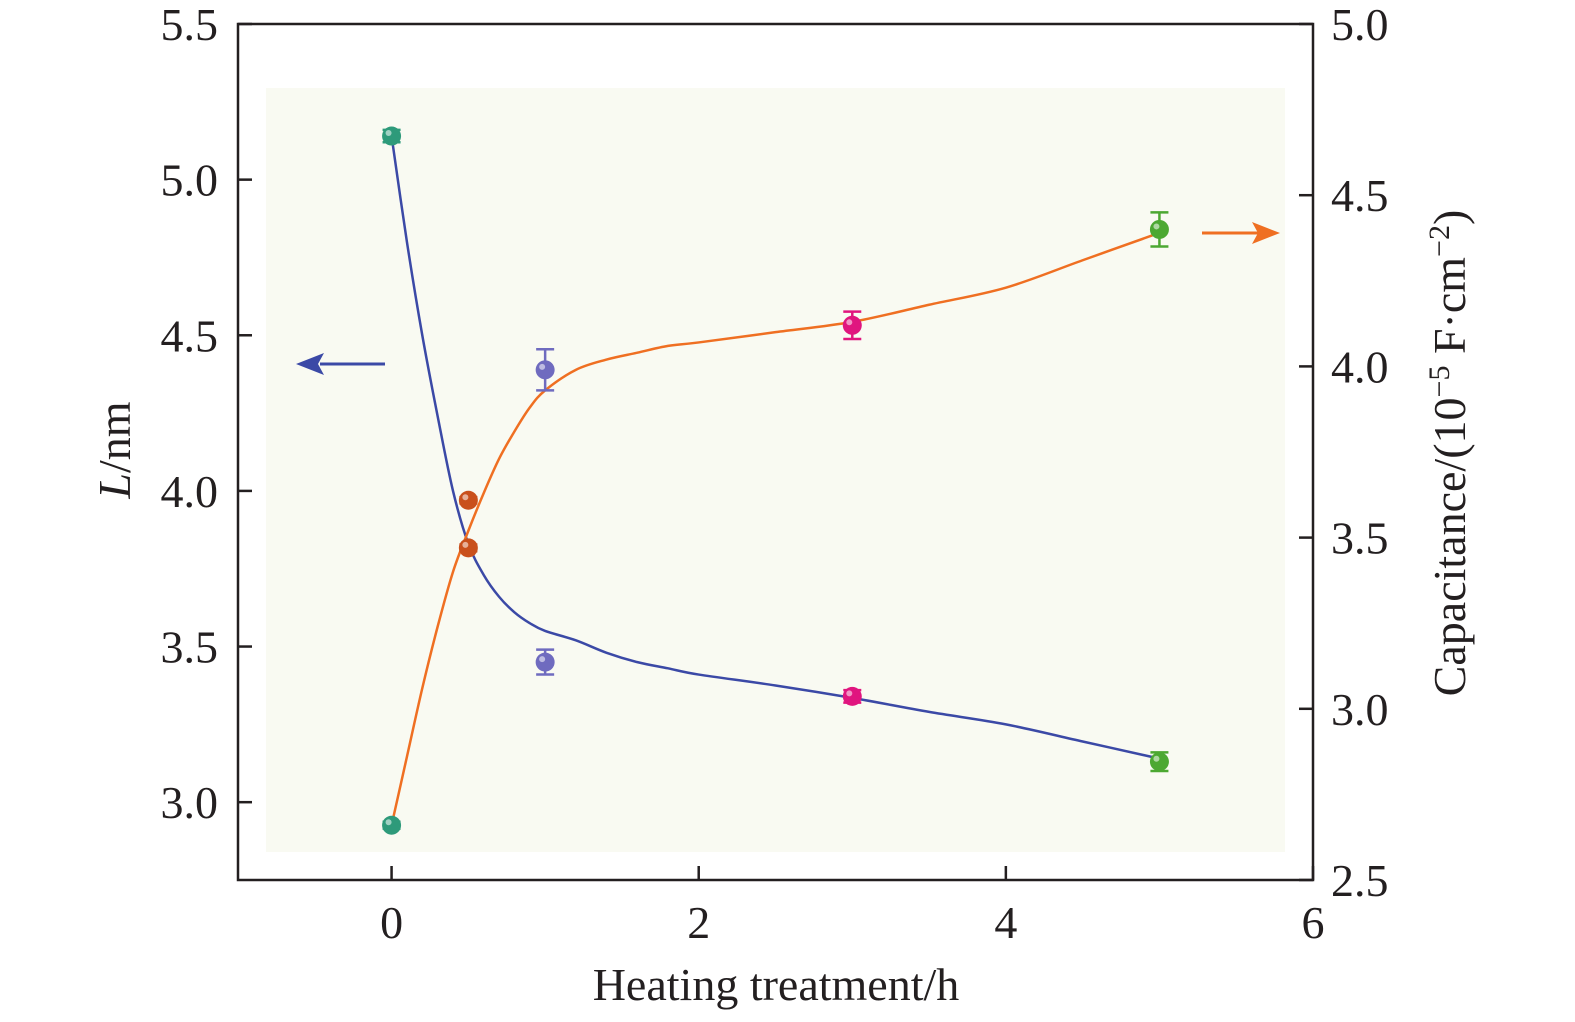 The width and height of the screenshot is (1575, 1022). Describe the element at coordinates (1360, 195) in the screenshot. I see `right-y-tick-label: 4.5` at that location.